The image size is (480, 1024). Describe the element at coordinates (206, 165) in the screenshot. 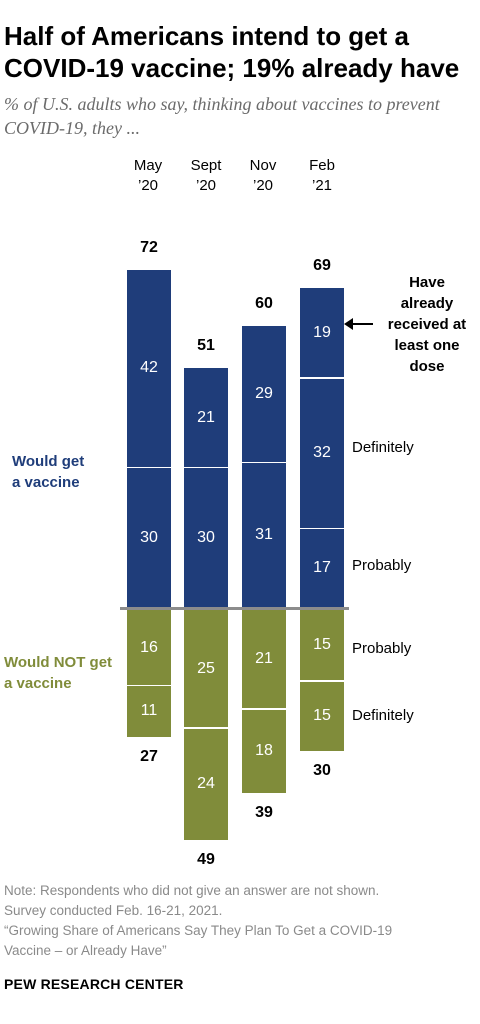

I see `column-header-line1: Sept` at that location.